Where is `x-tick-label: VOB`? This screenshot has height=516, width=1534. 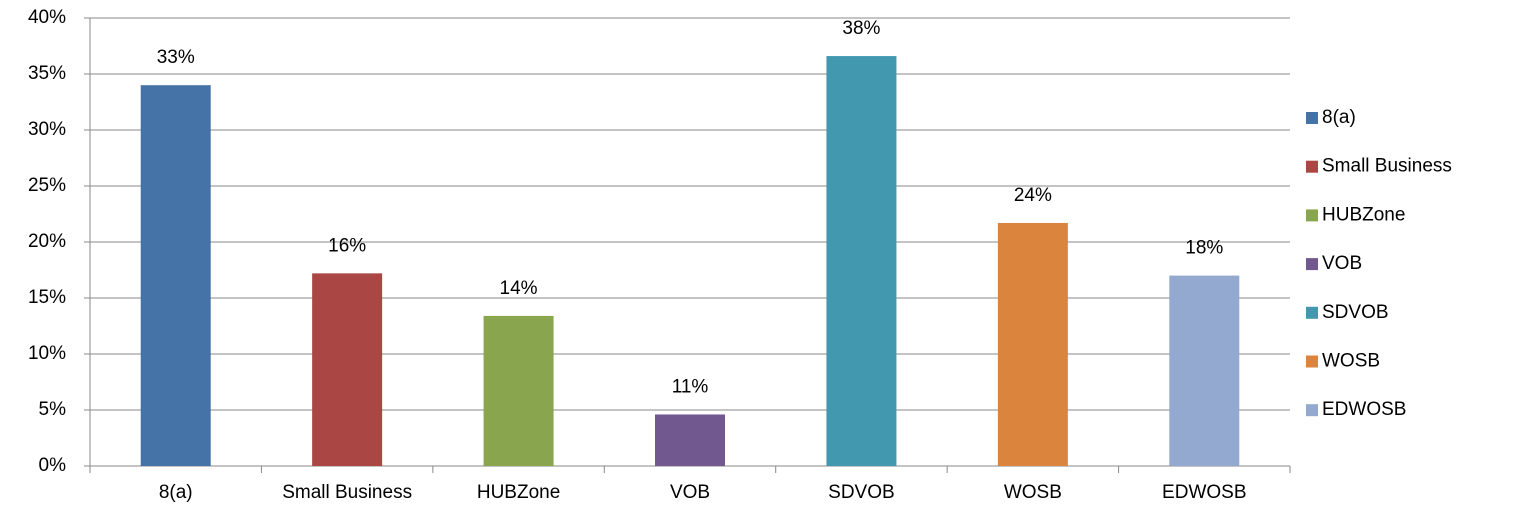 x-tick-label: VOB is located at coordinates (690, 492).